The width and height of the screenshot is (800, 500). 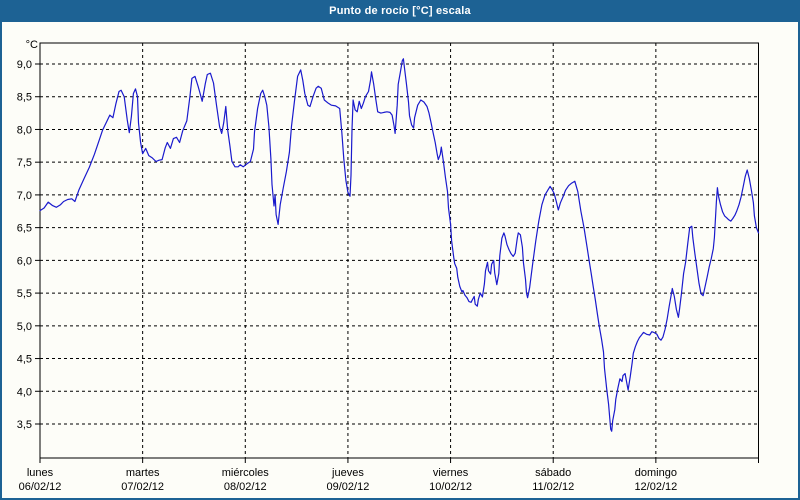 What do you see at coordinates (451, 473) in the screenshot?
I see `x-day-label: viernes` at bounding box center [451, 473].